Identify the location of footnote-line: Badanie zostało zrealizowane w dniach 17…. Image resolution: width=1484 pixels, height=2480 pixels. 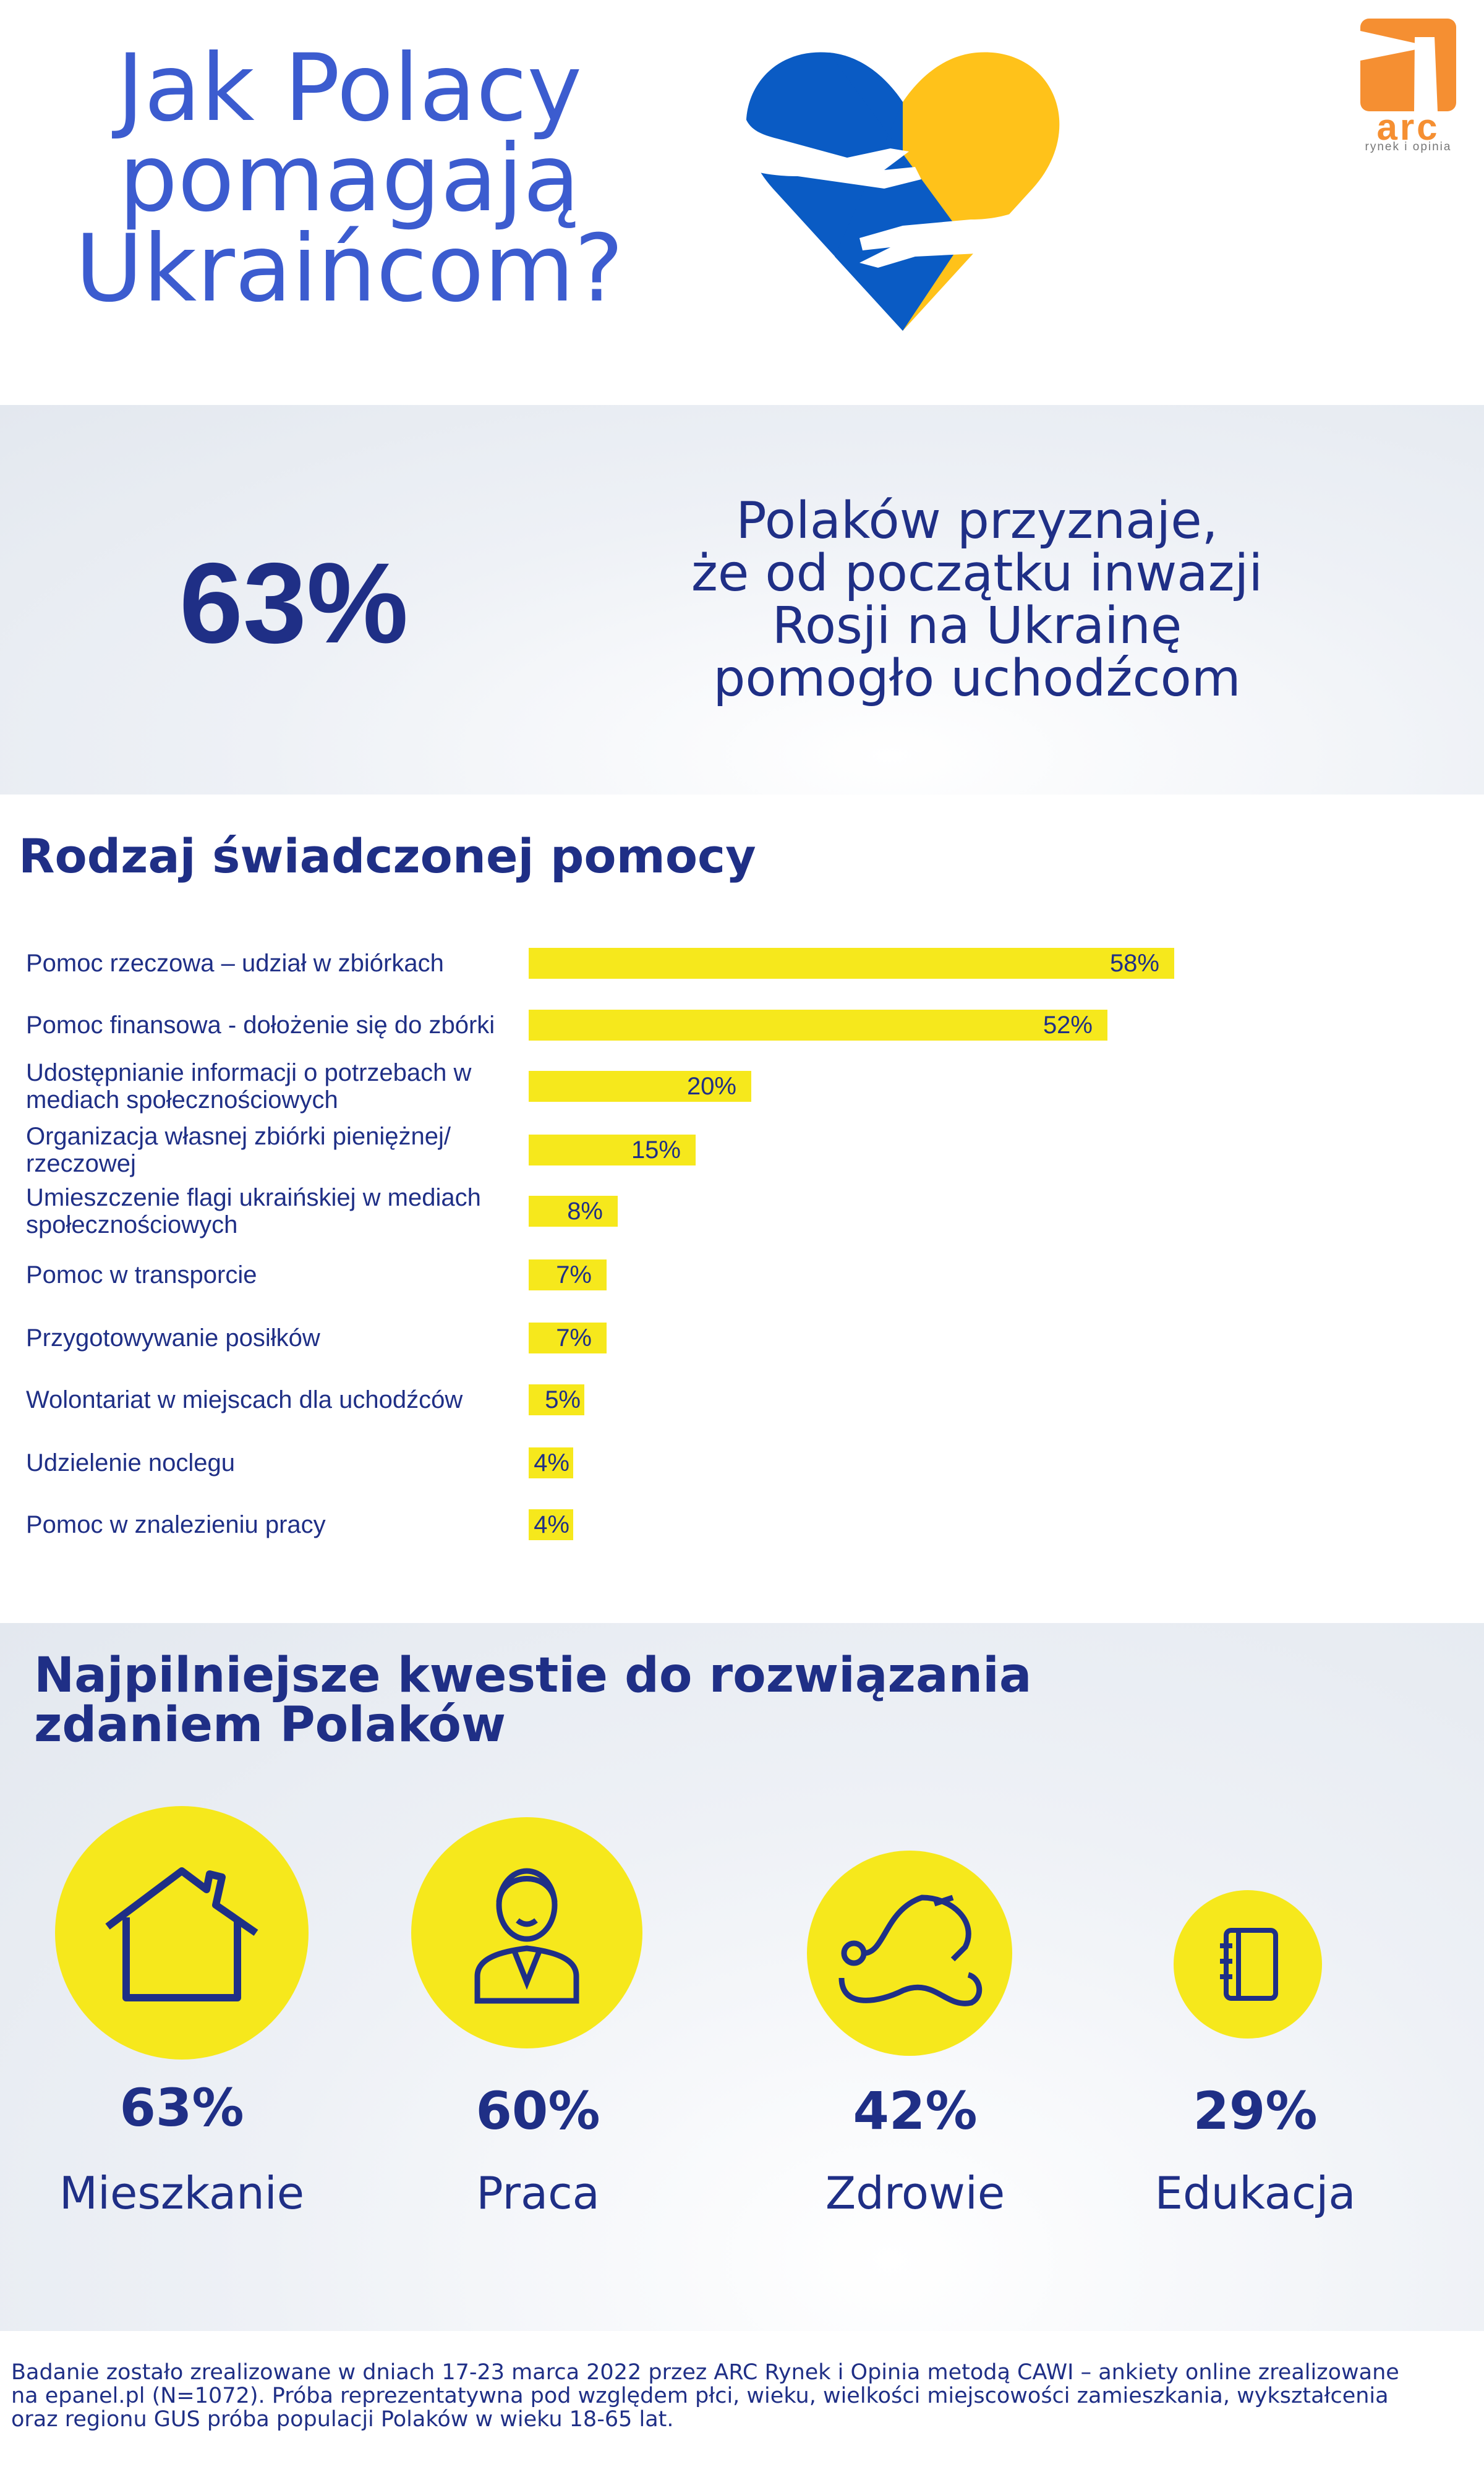
(705, 2373).